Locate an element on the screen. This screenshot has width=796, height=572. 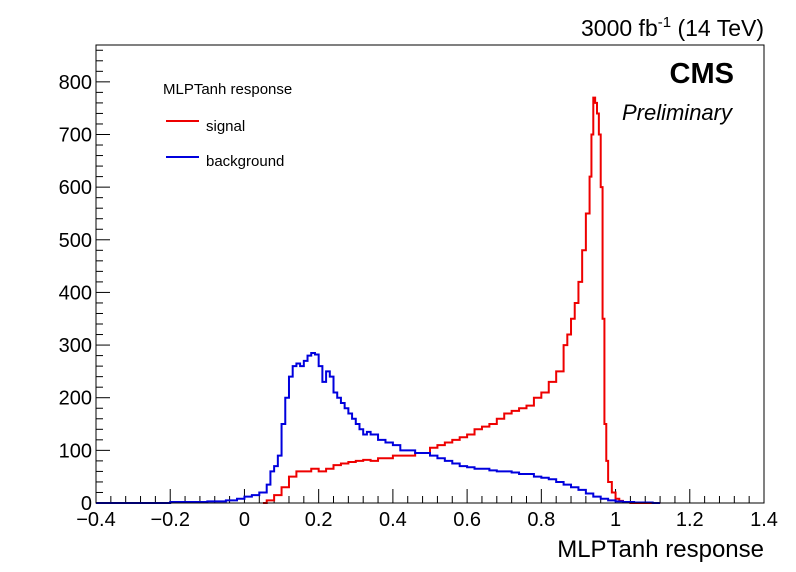
legend: MLPTanh response signal background is located at coordinates (227, 125).